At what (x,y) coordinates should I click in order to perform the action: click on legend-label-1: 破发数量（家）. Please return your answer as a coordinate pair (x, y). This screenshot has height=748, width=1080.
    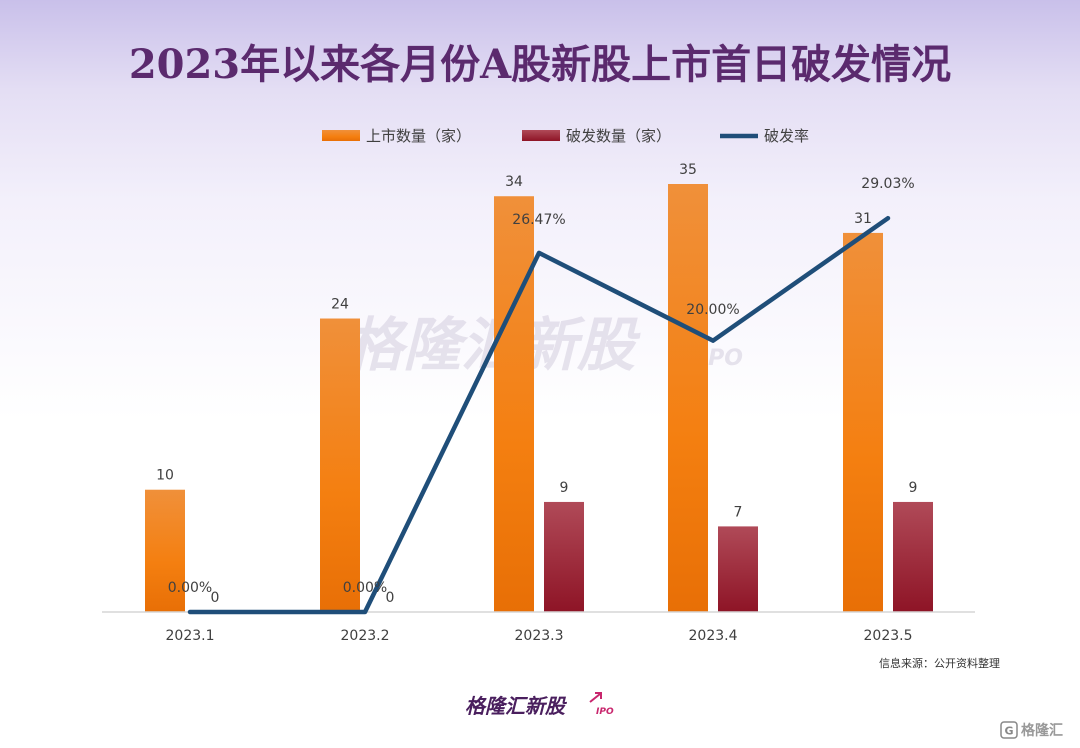
    Looking at the image, I should click on (618, 136).